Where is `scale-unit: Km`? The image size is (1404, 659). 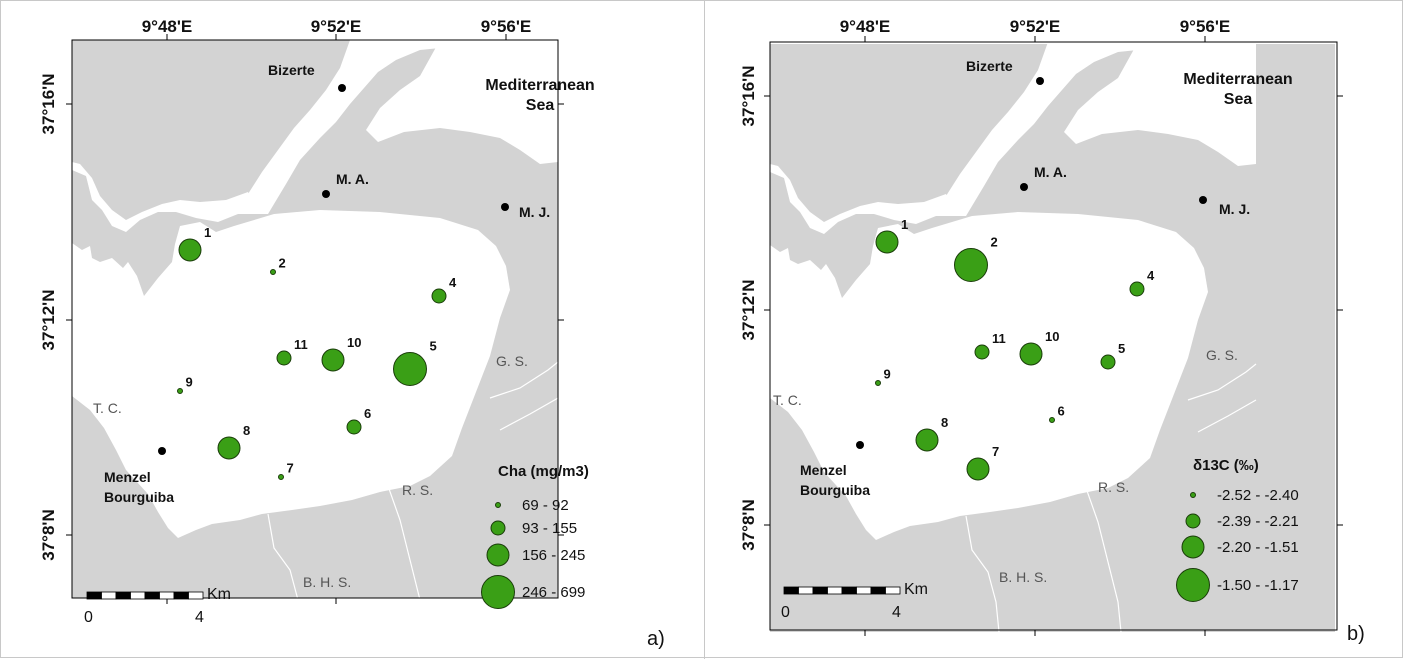 scale-unit: Km is located at coordinates (219, 594).